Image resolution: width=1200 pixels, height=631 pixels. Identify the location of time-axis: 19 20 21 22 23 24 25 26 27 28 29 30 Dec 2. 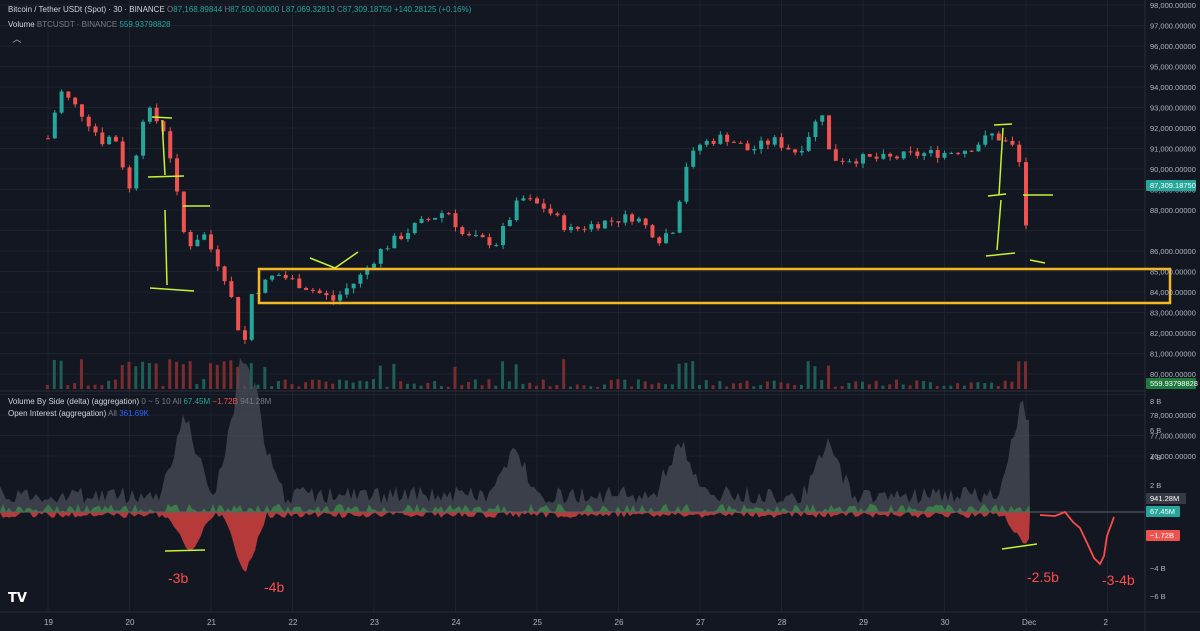
(576, 622).